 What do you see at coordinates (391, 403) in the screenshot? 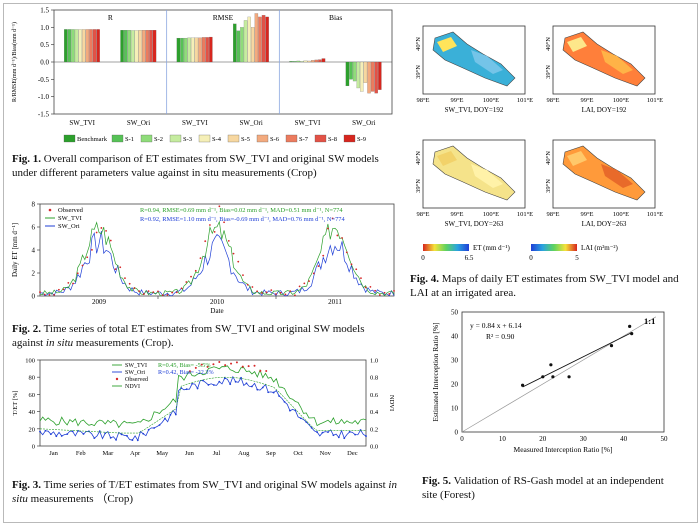
I see `fig3-ylabel-right: NDVI` at bounding box center [391, 403].